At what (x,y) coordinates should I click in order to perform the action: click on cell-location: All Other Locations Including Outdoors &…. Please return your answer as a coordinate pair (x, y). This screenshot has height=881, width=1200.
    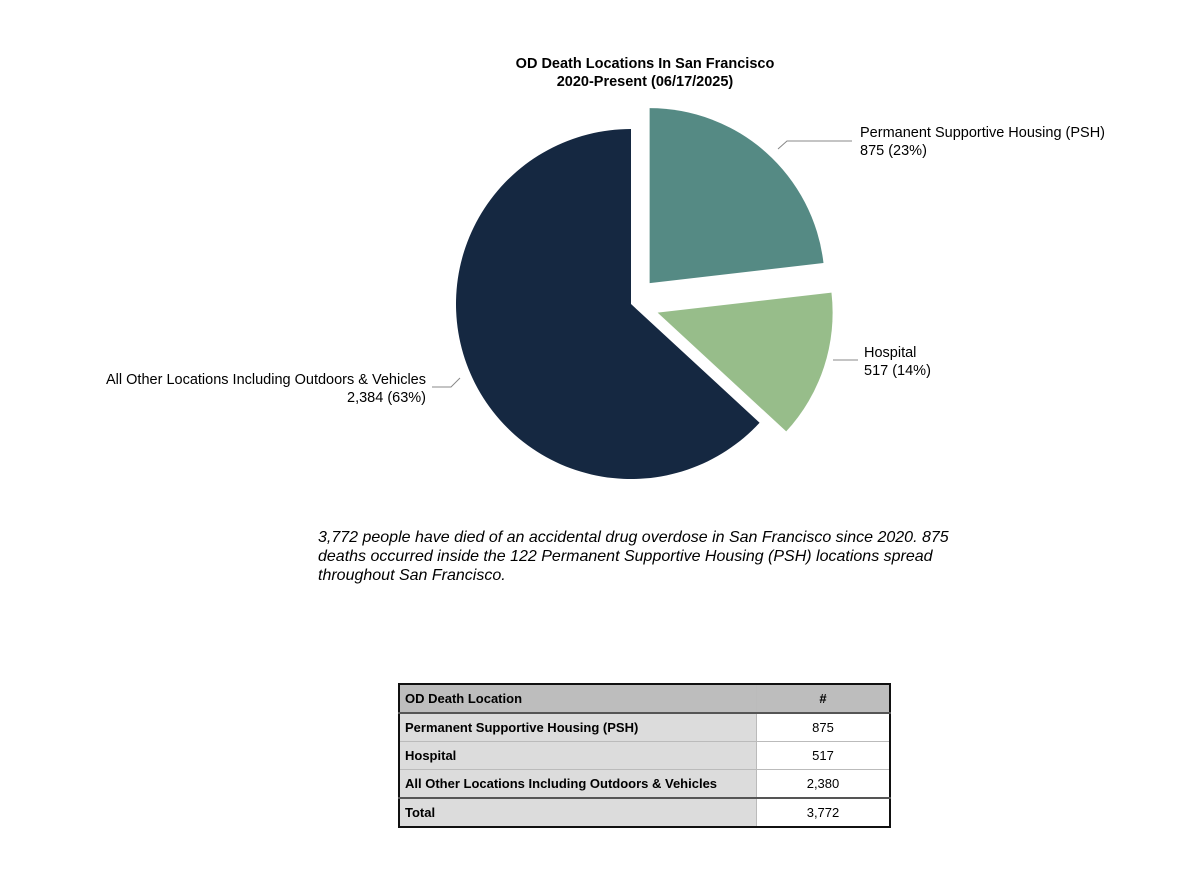
    Looking at the image, I should click on (577, 784).